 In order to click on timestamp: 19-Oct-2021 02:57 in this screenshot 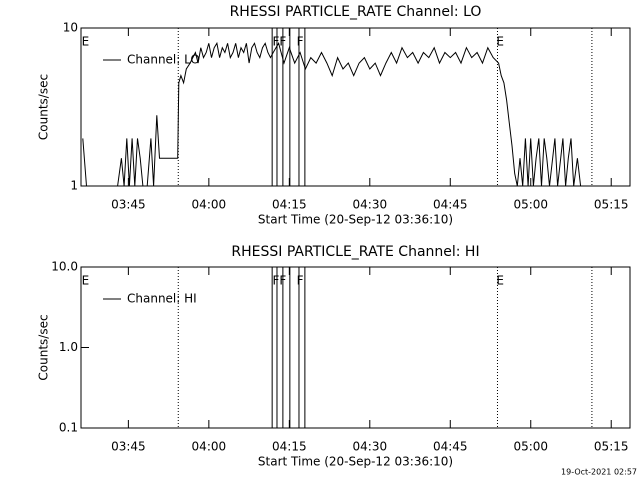, I will do `click(599, 472)`.